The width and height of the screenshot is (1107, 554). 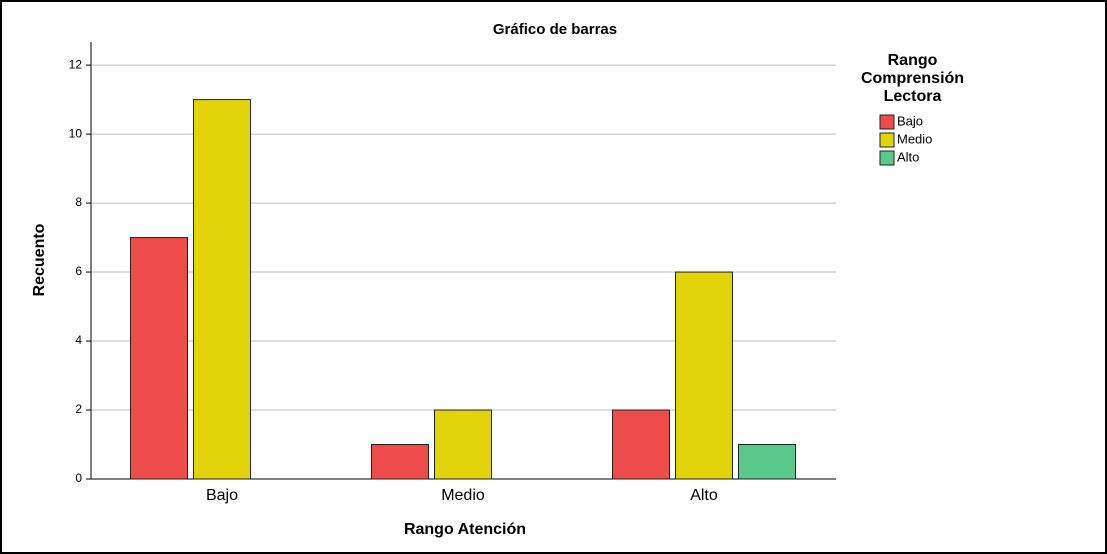 I want to click on chart-title: Gráfico de barras, so click(x=555, y=29).